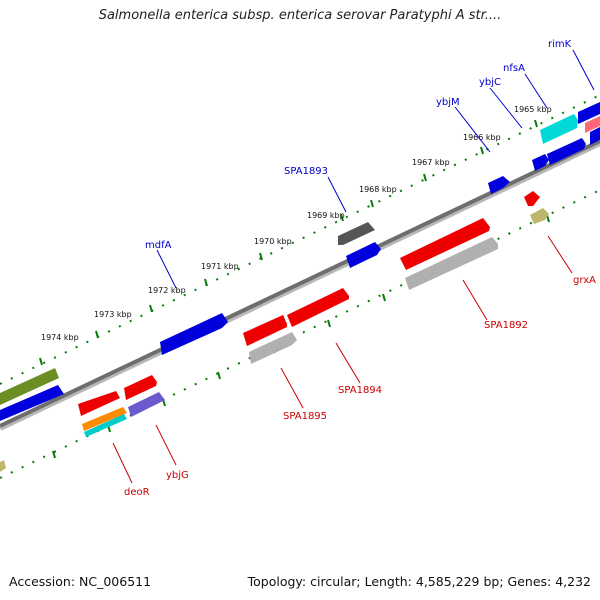  What do you see at coordinates (566, 151) in the screenshot?
I see `feature-ybjC` at bounding box center [566, 151].